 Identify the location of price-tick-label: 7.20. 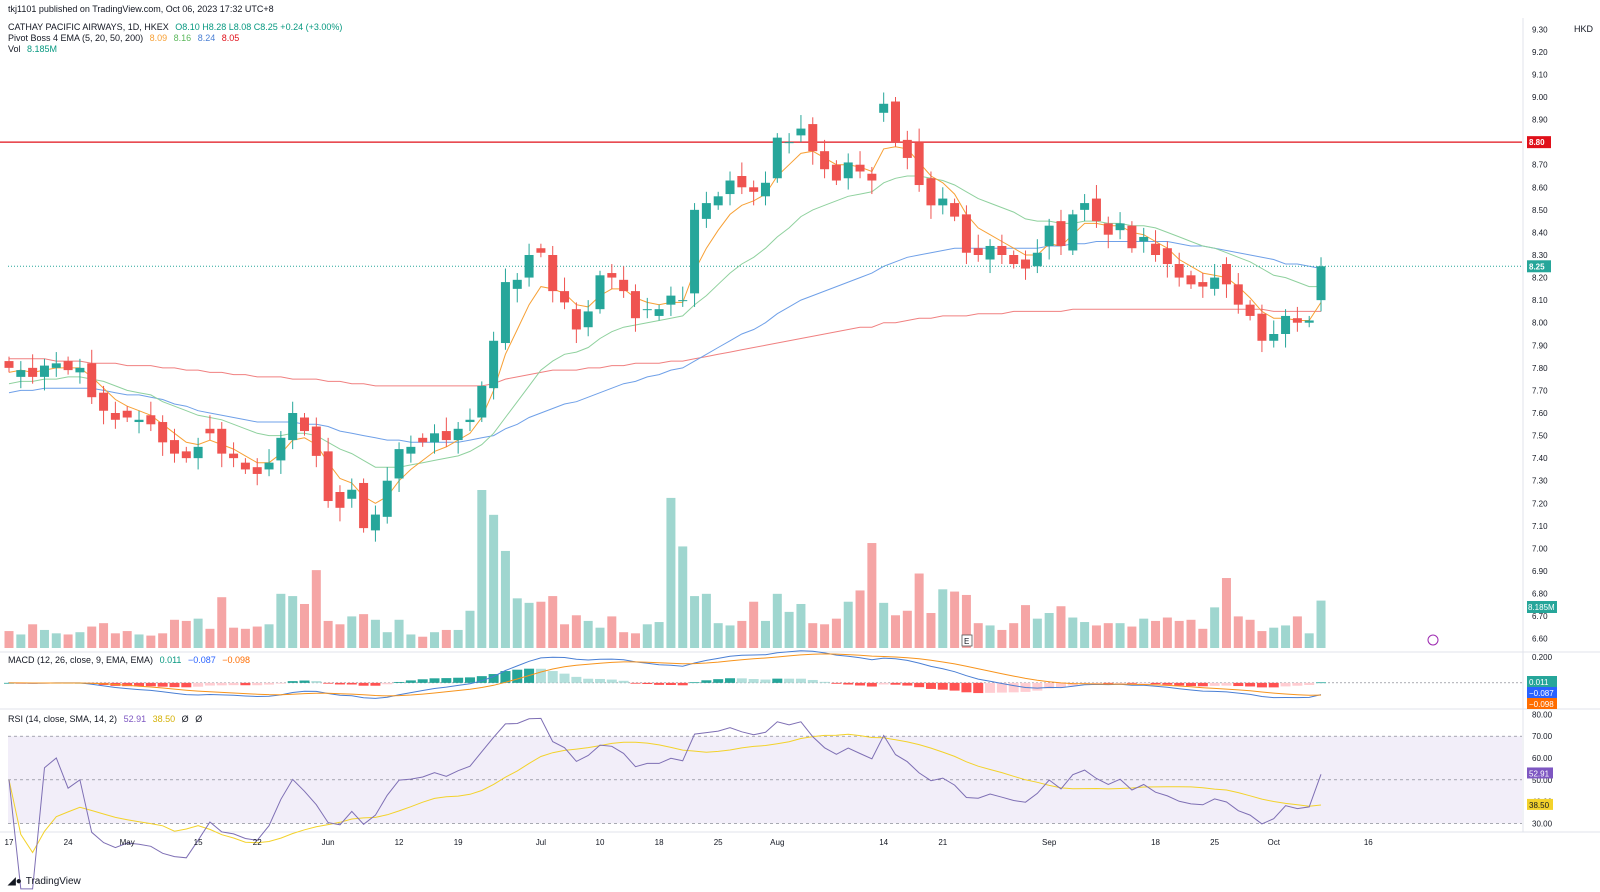
(1540, 503).